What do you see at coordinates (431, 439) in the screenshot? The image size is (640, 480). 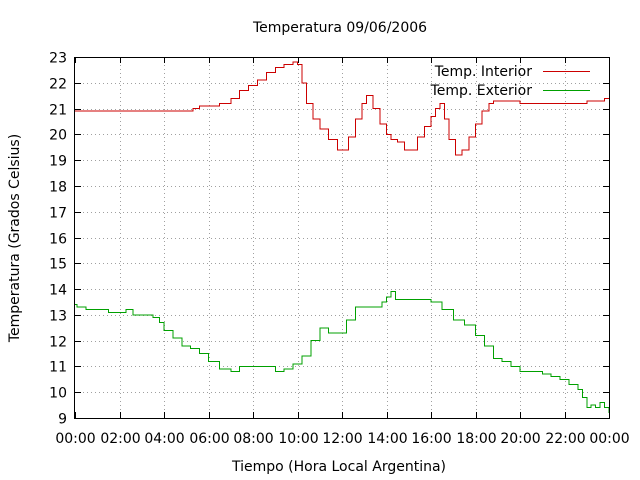 I see `x-tick-label: 16:00` at bounding box center [431, 439].